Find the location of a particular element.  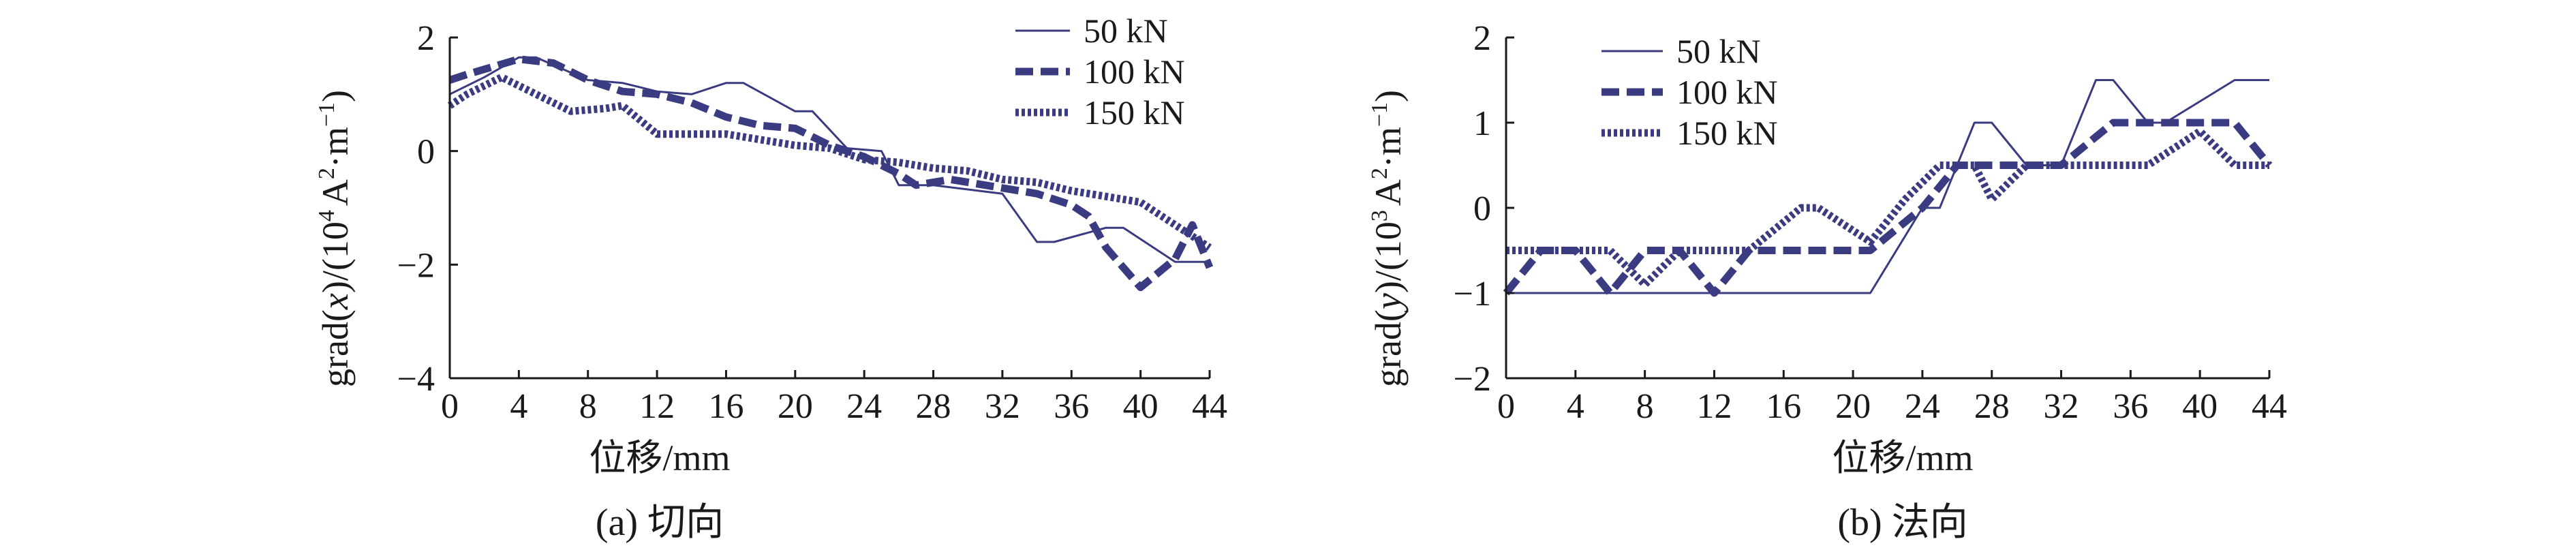

panel-b-x-axis-label: 位移/mm is located at coordinates (1903, 458).